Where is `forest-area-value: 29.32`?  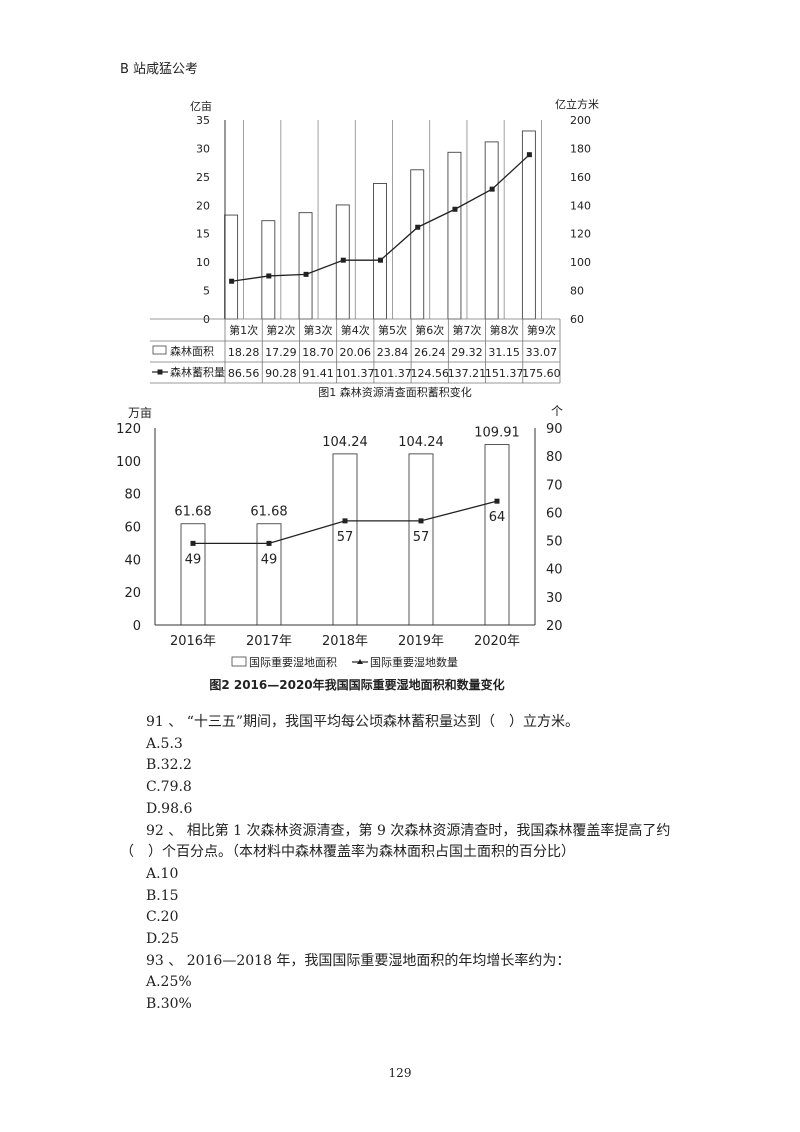 forest-area-value: 29.32 is located at coordinates (467, 352).